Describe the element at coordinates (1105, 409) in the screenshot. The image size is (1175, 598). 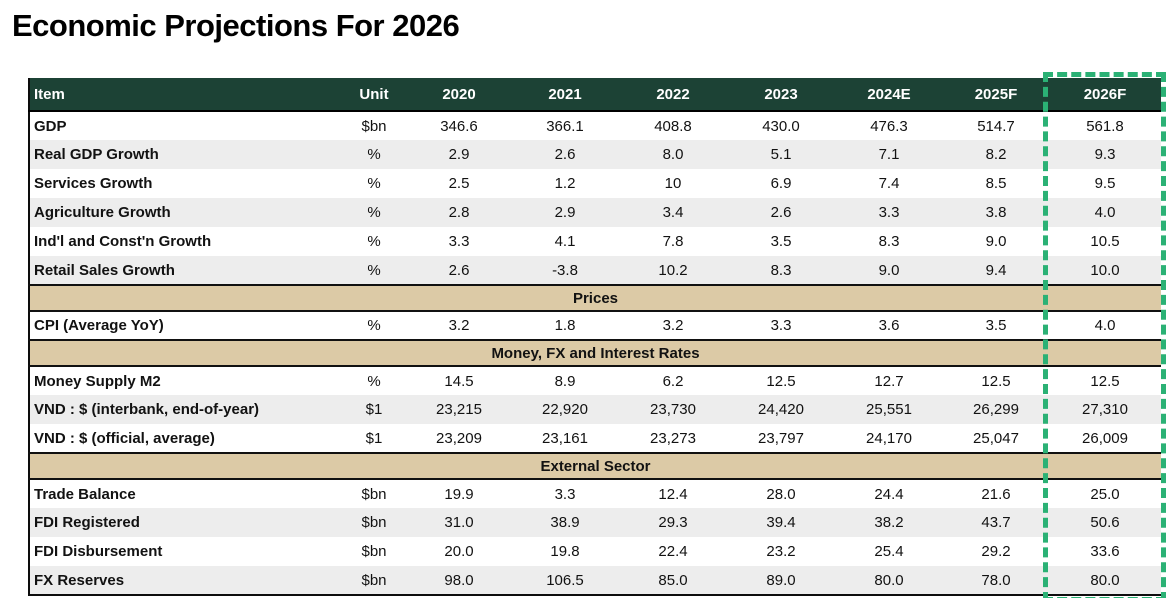
I see `value-2026f: 27,310` at that location.